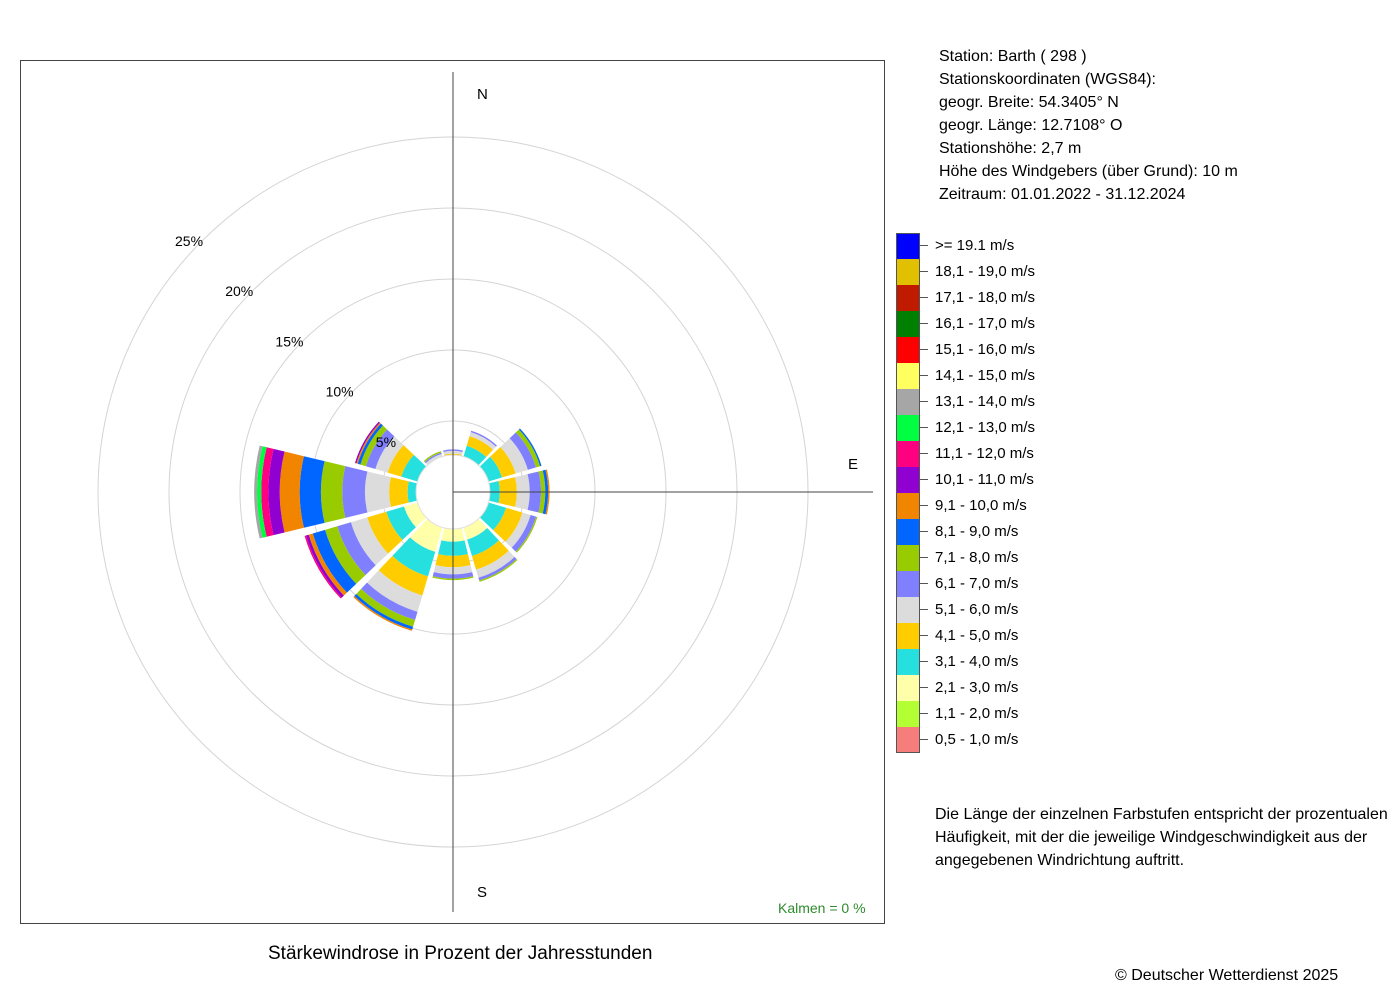  What do you see at coordinates (482, 892) in the screenshot?
I see `compass-label-south: S` at bounding box center [482, 892].